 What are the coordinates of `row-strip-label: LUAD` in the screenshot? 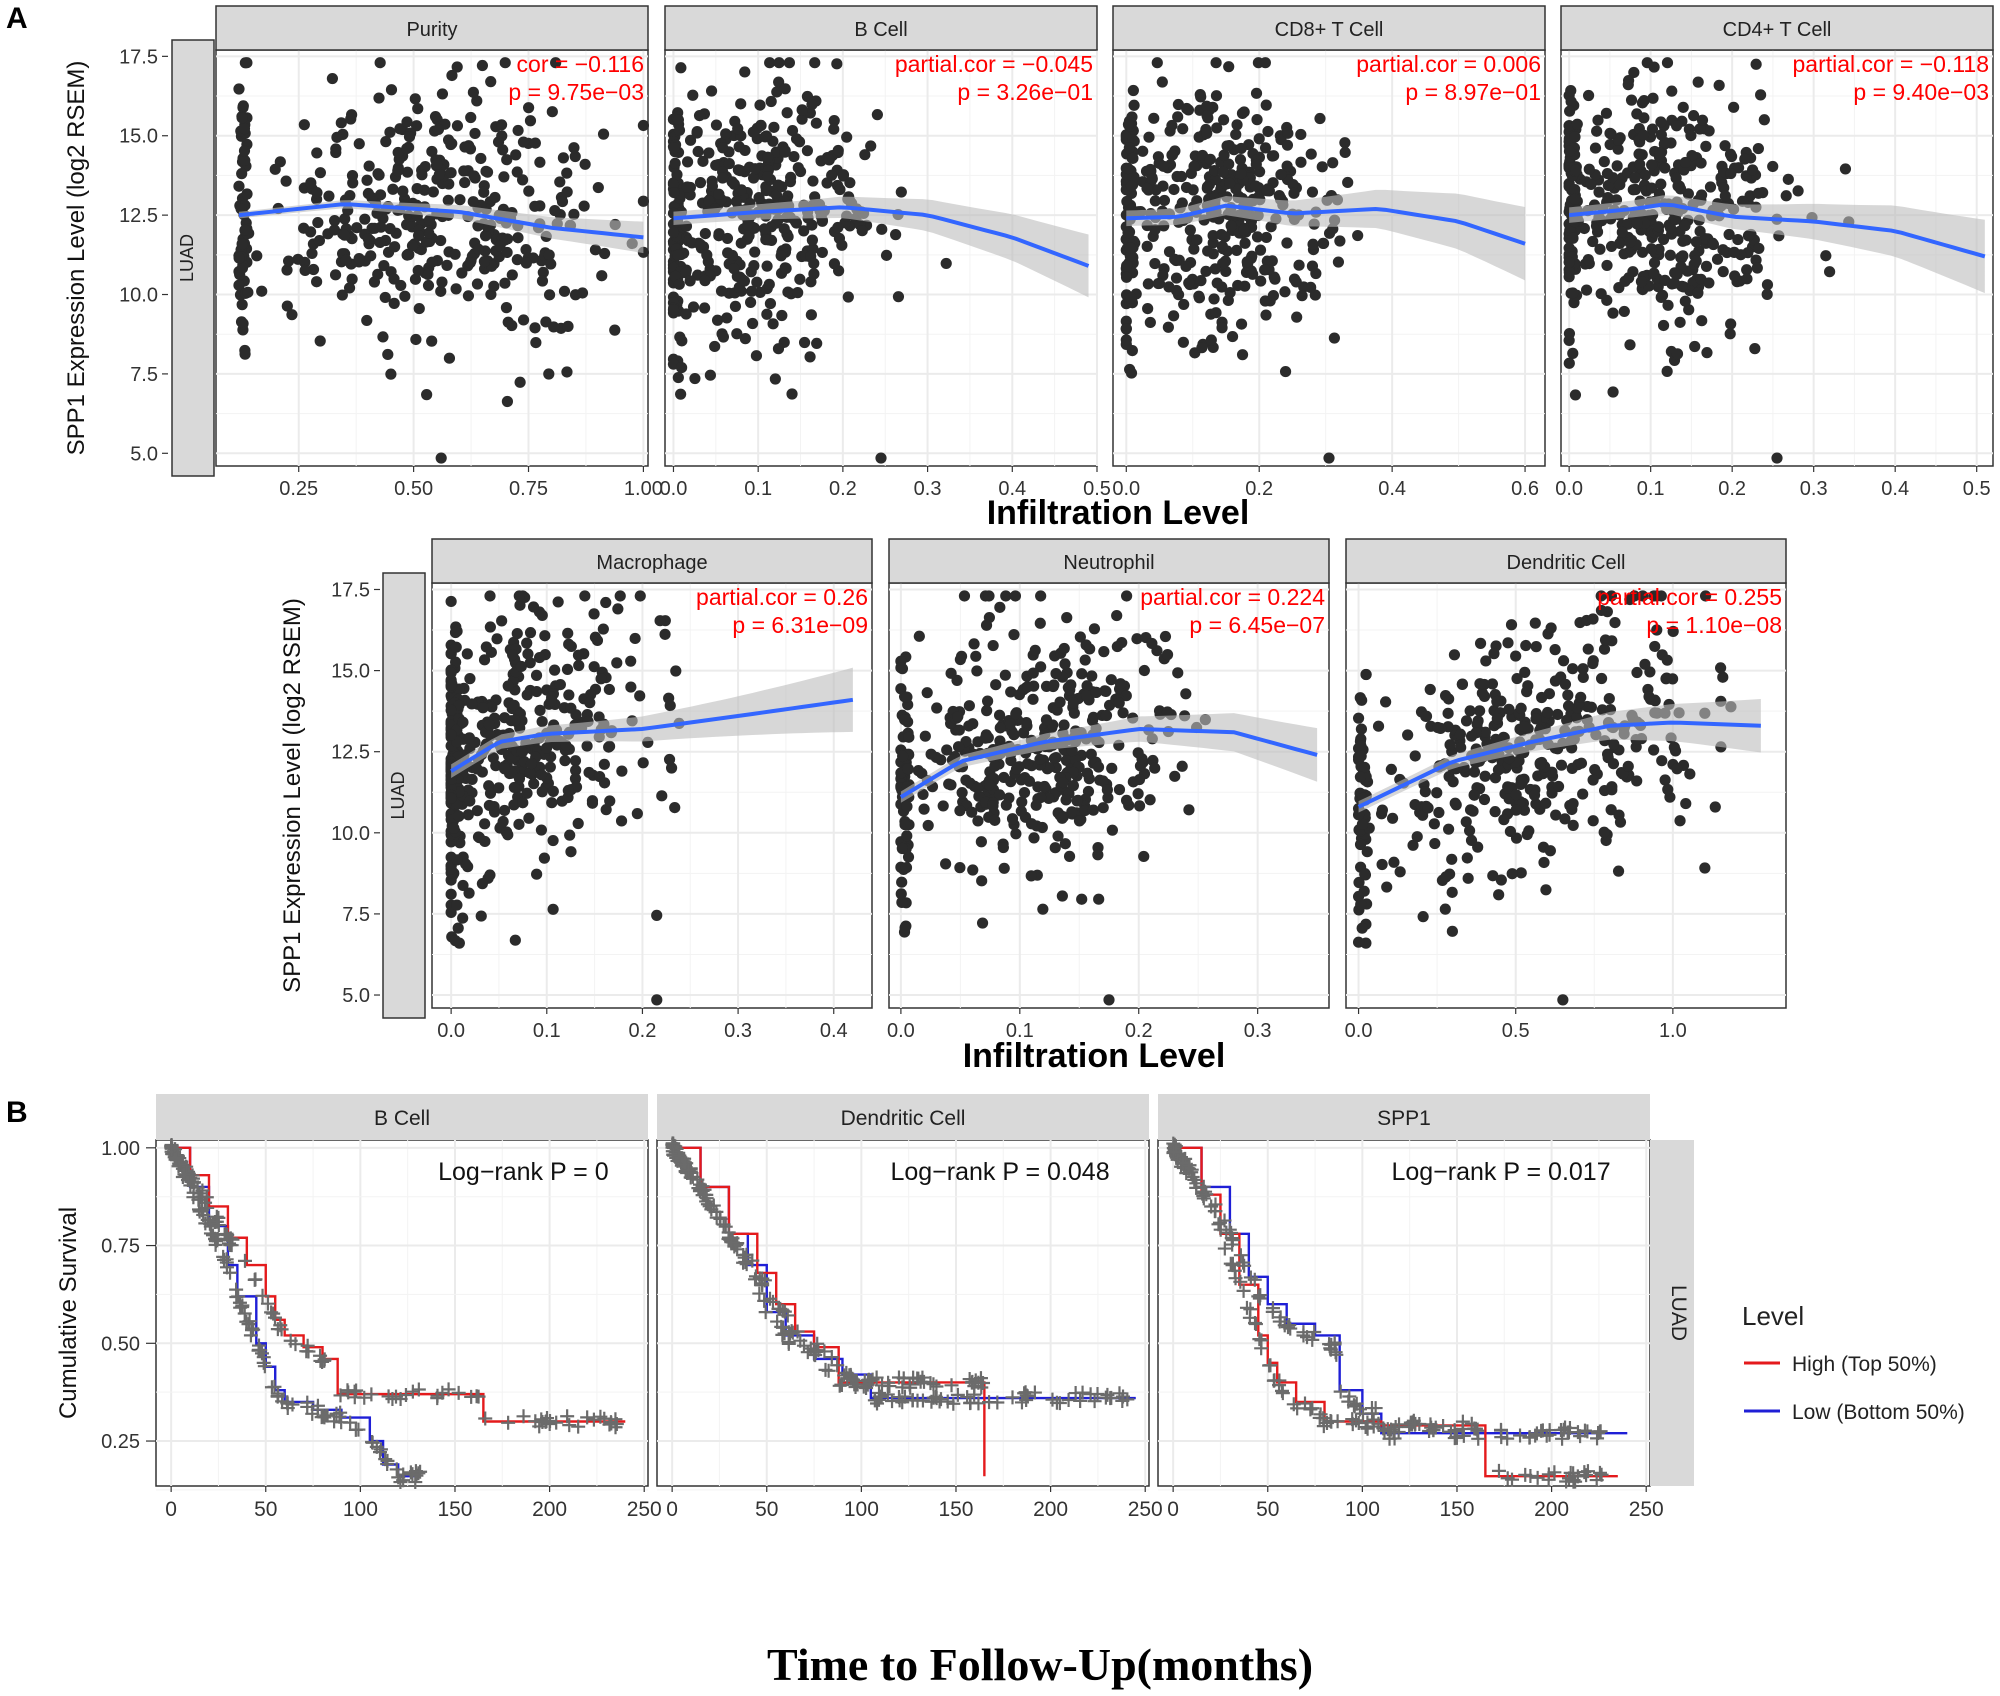 It's located at (398, 795).